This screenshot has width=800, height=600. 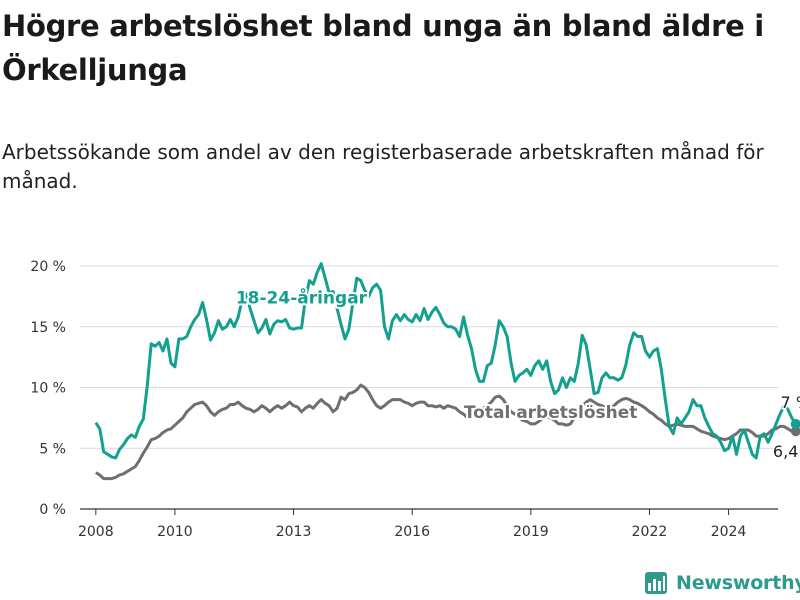 What do you see at coordinates (302, 298) in the screenshot?
I see `series-label-18-24: 18-24-åringar` at bounding box center [302, 298].